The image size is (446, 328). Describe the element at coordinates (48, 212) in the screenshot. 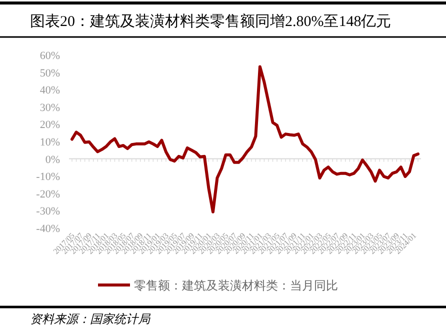

I see `y-tick-label: -30%` at that location.